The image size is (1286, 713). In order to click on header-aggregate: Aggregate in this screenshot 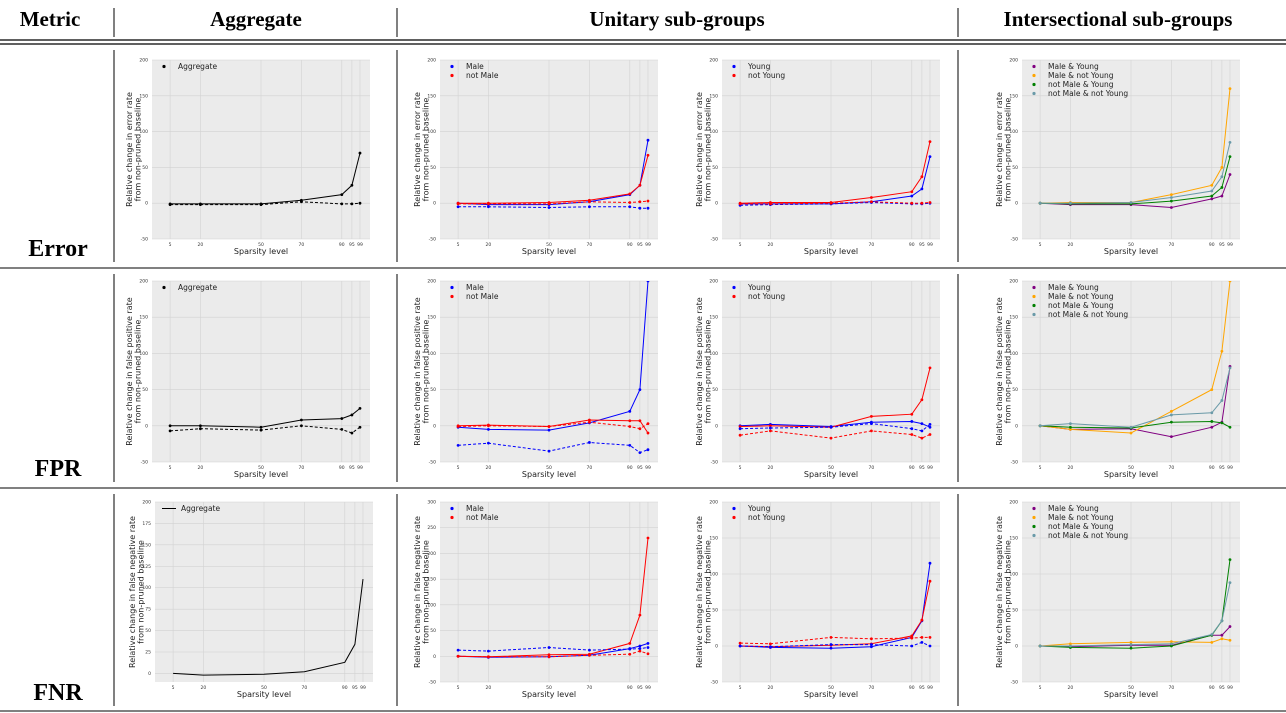, I will do `click(256, 19)`.